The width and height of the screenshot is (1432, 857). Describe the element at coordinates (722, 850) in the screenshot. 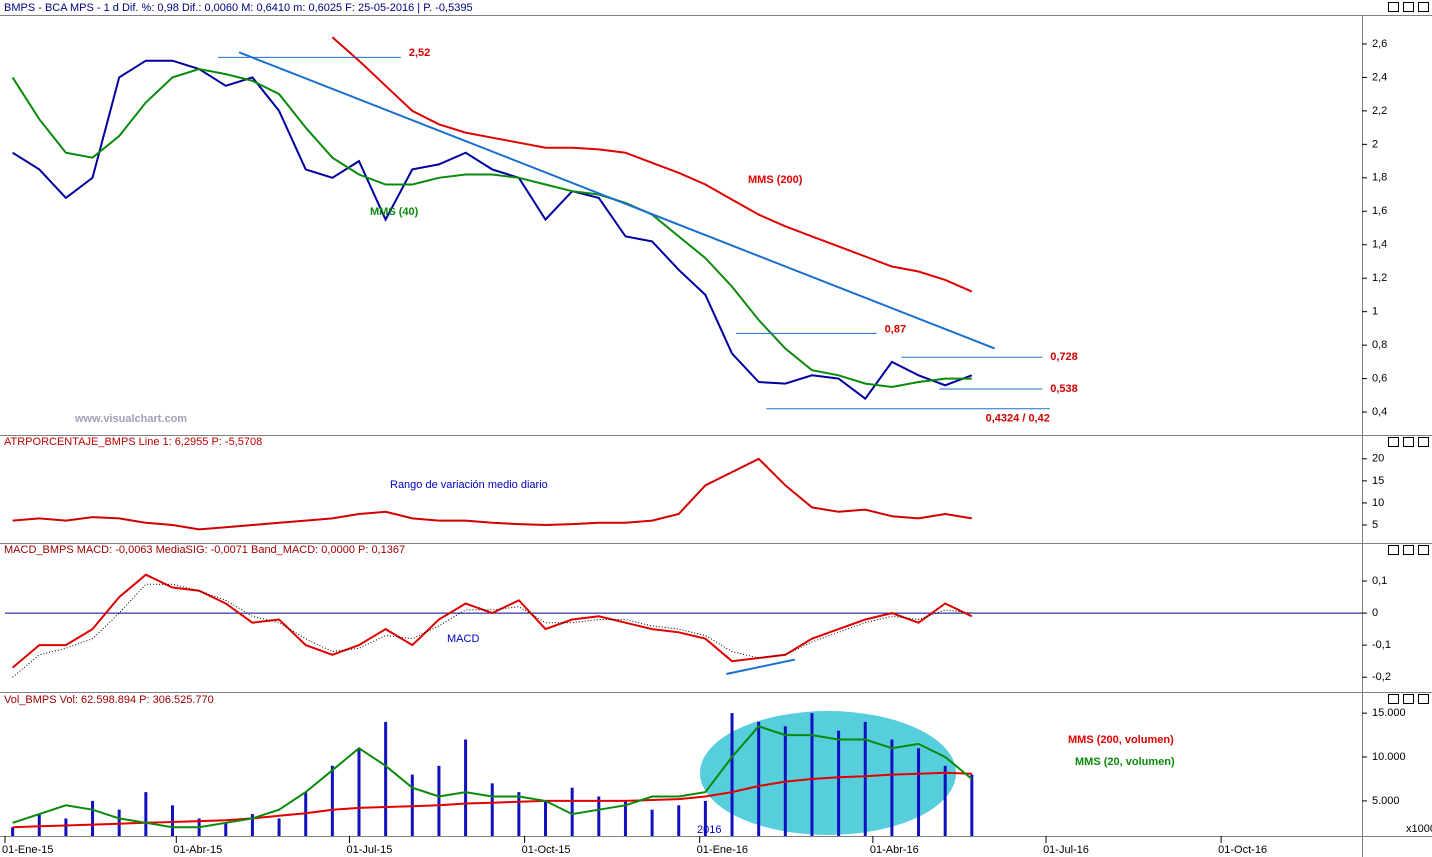

I see `x-tick-label: 01-Ene-16` at that location.